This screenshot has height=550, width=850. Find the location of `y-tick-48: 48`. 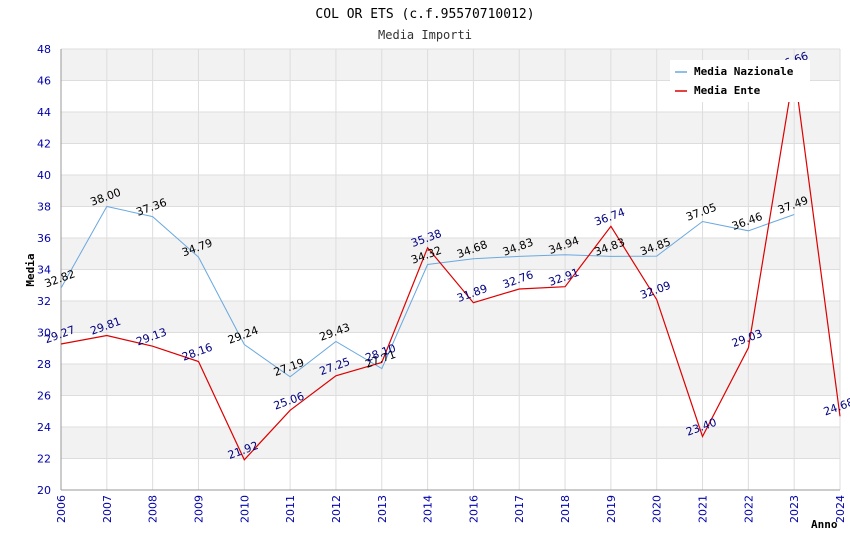

y-tick-48: 48 is located at coordinates (44, 49).